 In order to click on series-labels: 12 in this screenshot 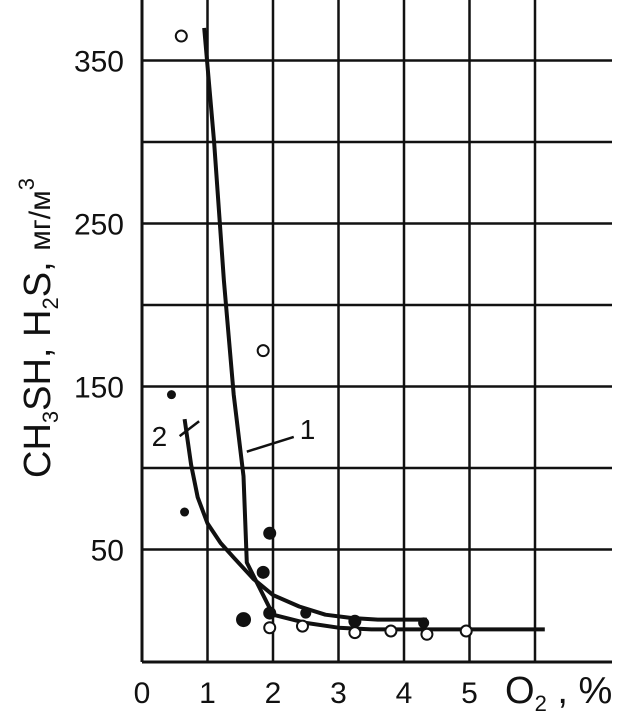, I will do `click(234, 433)`.